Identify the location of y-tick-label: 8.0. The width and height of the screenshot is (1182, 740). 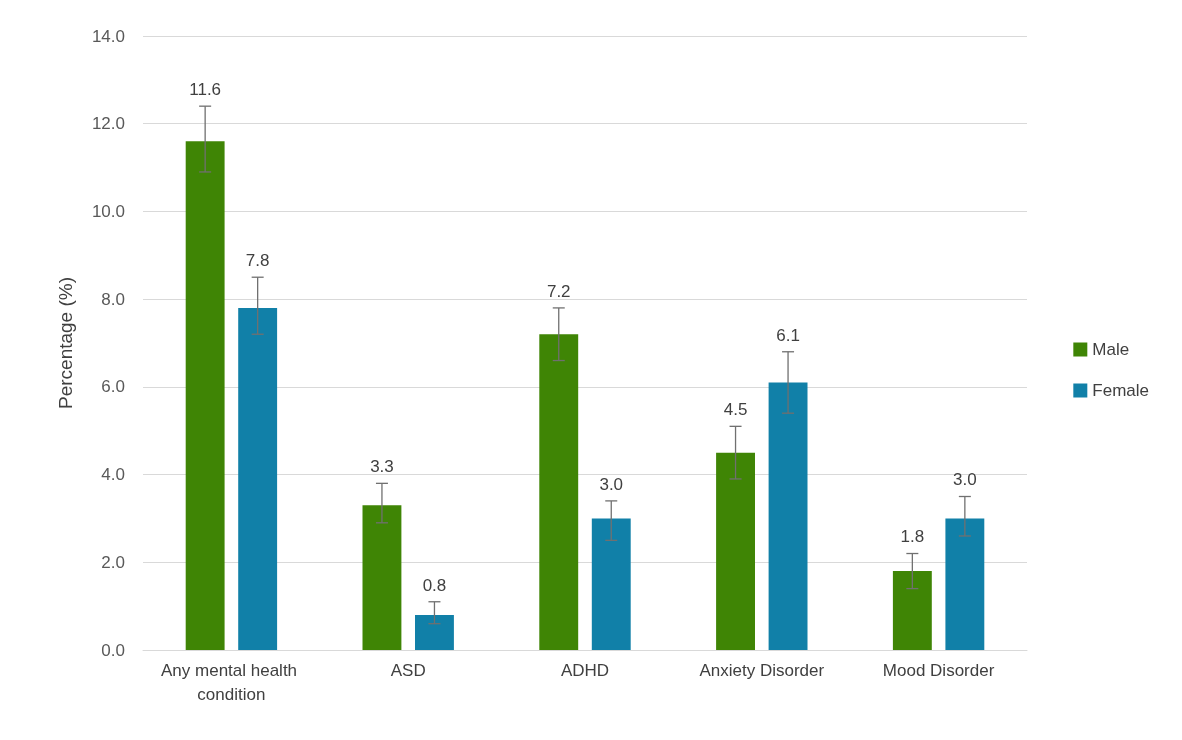
(113, 299).